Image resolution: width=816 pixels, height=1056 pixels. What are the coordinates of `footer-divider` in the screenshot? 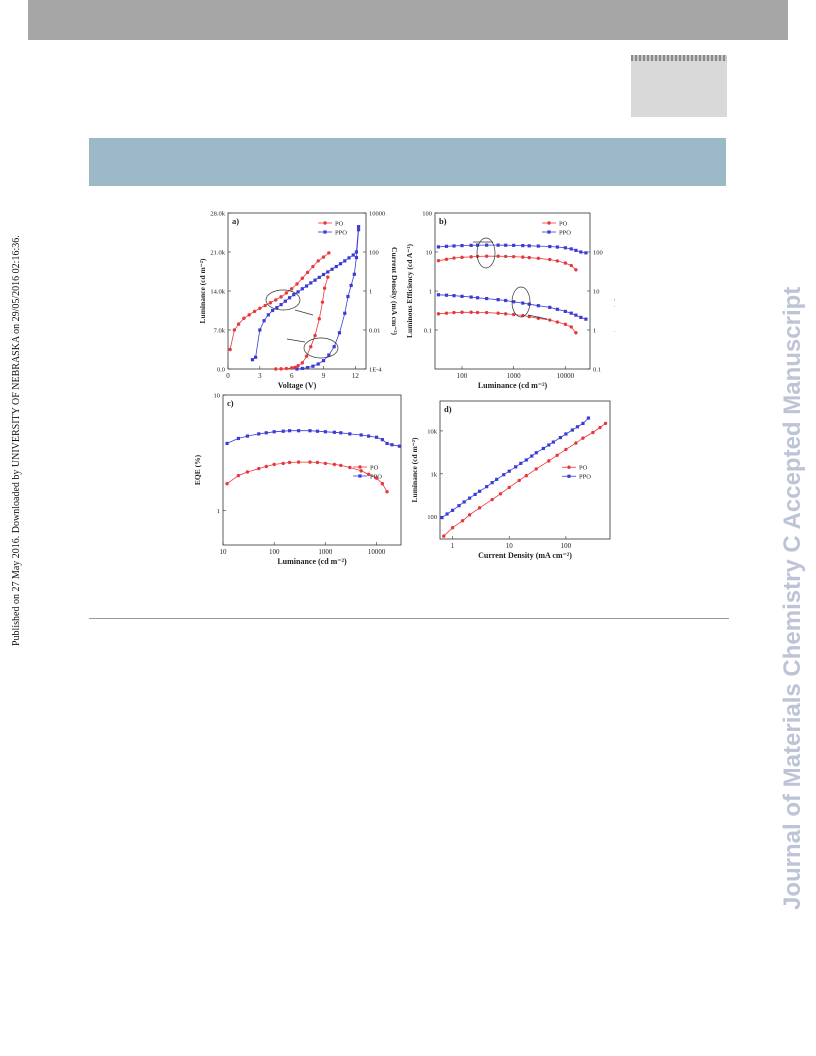 It's located at (409, 618).